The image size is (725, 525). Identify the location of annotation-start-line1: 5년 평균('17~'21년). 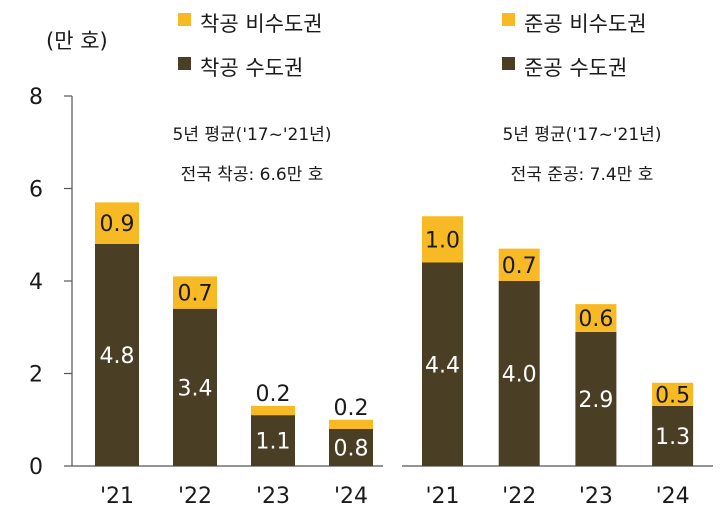
(252, 135).